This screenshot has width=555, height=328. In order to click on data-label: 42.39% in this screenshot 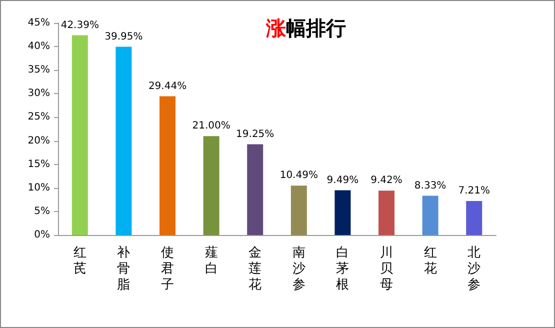, I will do `click(79, 25)`.